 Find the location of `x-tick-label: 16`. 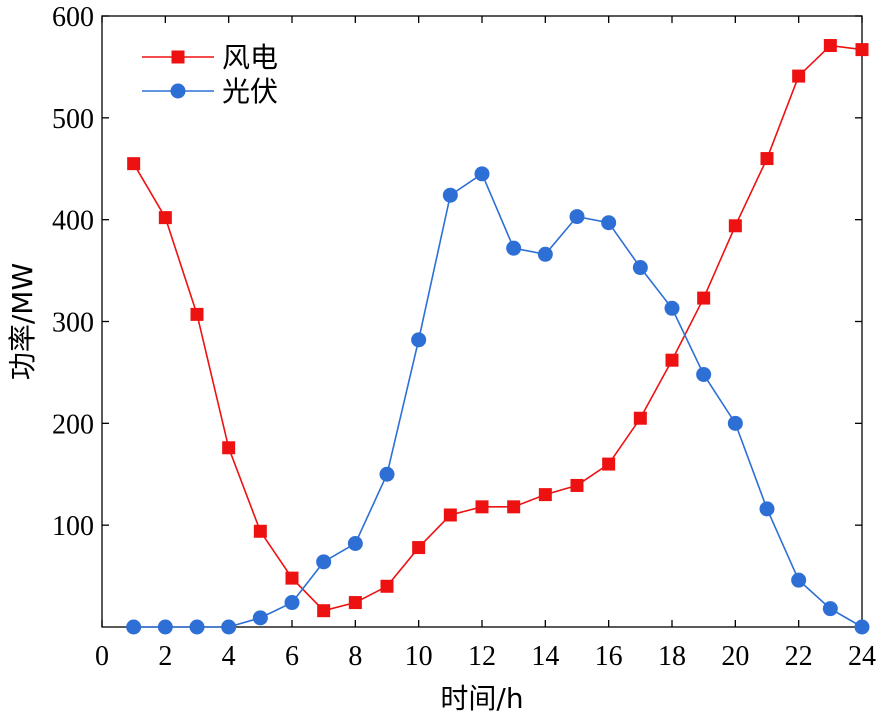

x-tick-label: 16 is located at coordinates (609, 656).